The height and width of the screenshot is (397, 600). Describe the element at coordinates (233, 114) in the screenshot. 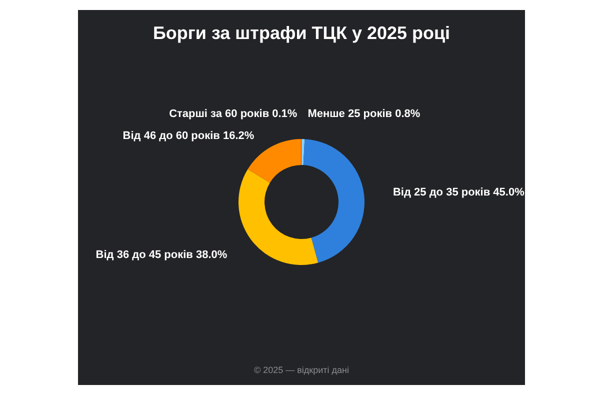

I see `slice-label: Старші за 60 років 0.1%` at that location.